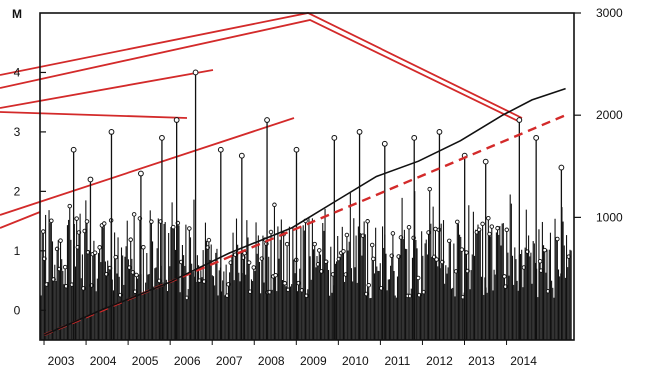 Image resolution: width=645 pixels, height=375 pixels. What do you see at coordinates (17, 132) in the screenshot?
I see `y-left-tick-label: 3` at bounding box center [17, 132].